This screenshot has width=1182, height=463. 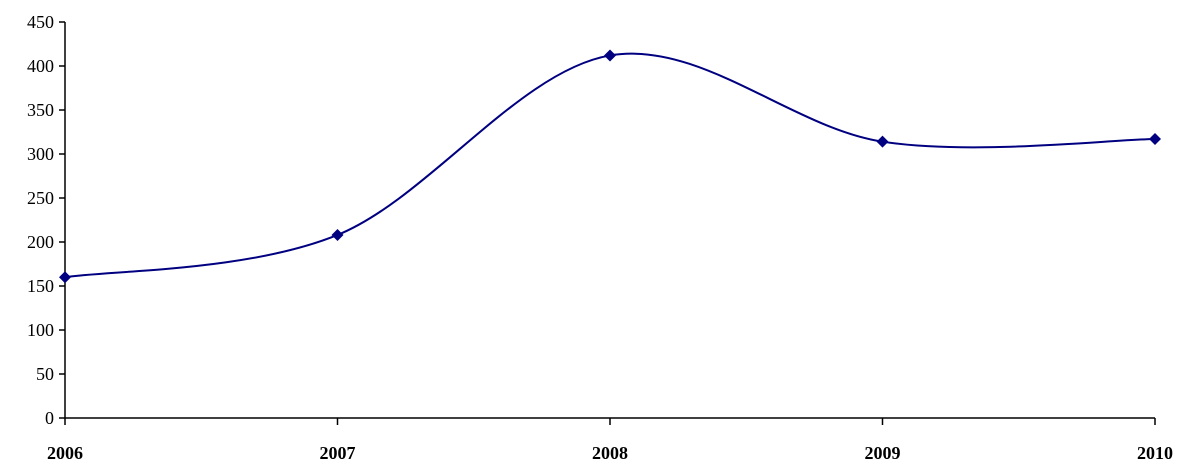 What do you see at coordinates (40, 242) in the screenshot?
I see `y-tick-label: 200` at bounding box center [40, 242].